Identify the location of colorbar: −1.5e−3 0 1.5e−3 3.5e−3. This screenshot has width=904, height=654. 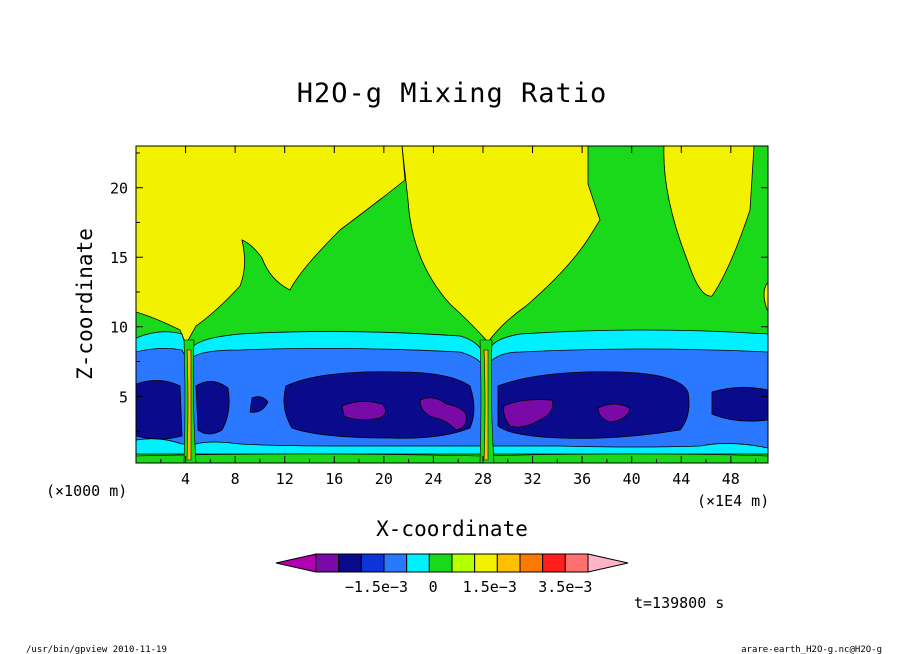
(452, 574).